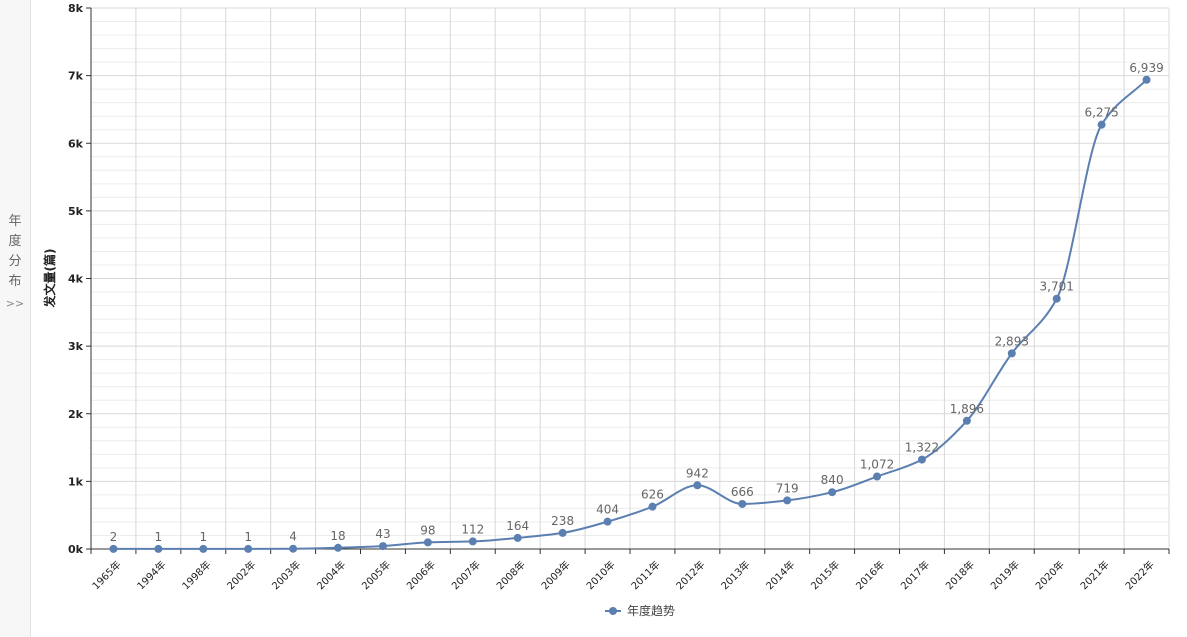  What do you see at coordinates (651, 610) in the screenshot?
I see `legend-label: 年度趋势` at bounding box center [651, 610].